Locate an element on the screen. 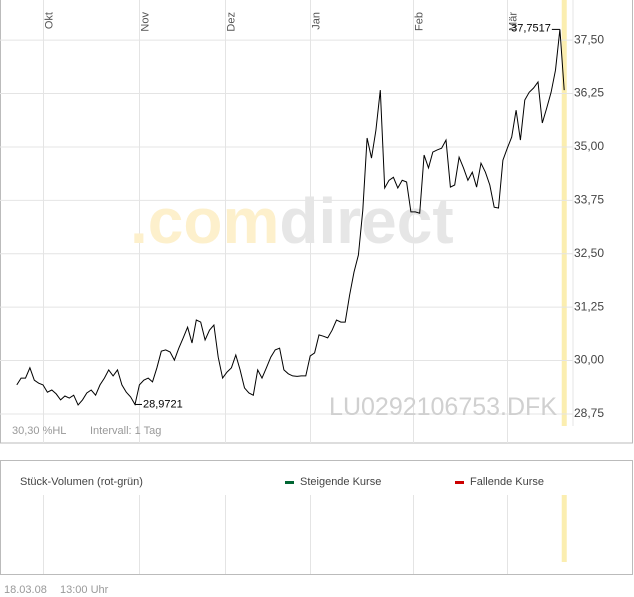 The height and width of the screenshot is (597, 634). y-tick-label: 33,75 is located at coordinates (589, 200).